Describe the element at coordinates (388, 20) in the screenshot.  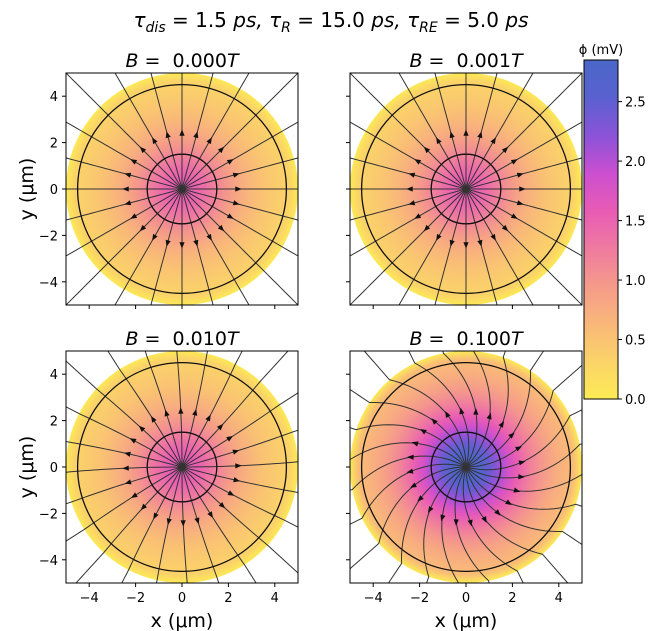
I see `title-unit: ps,` at that location.